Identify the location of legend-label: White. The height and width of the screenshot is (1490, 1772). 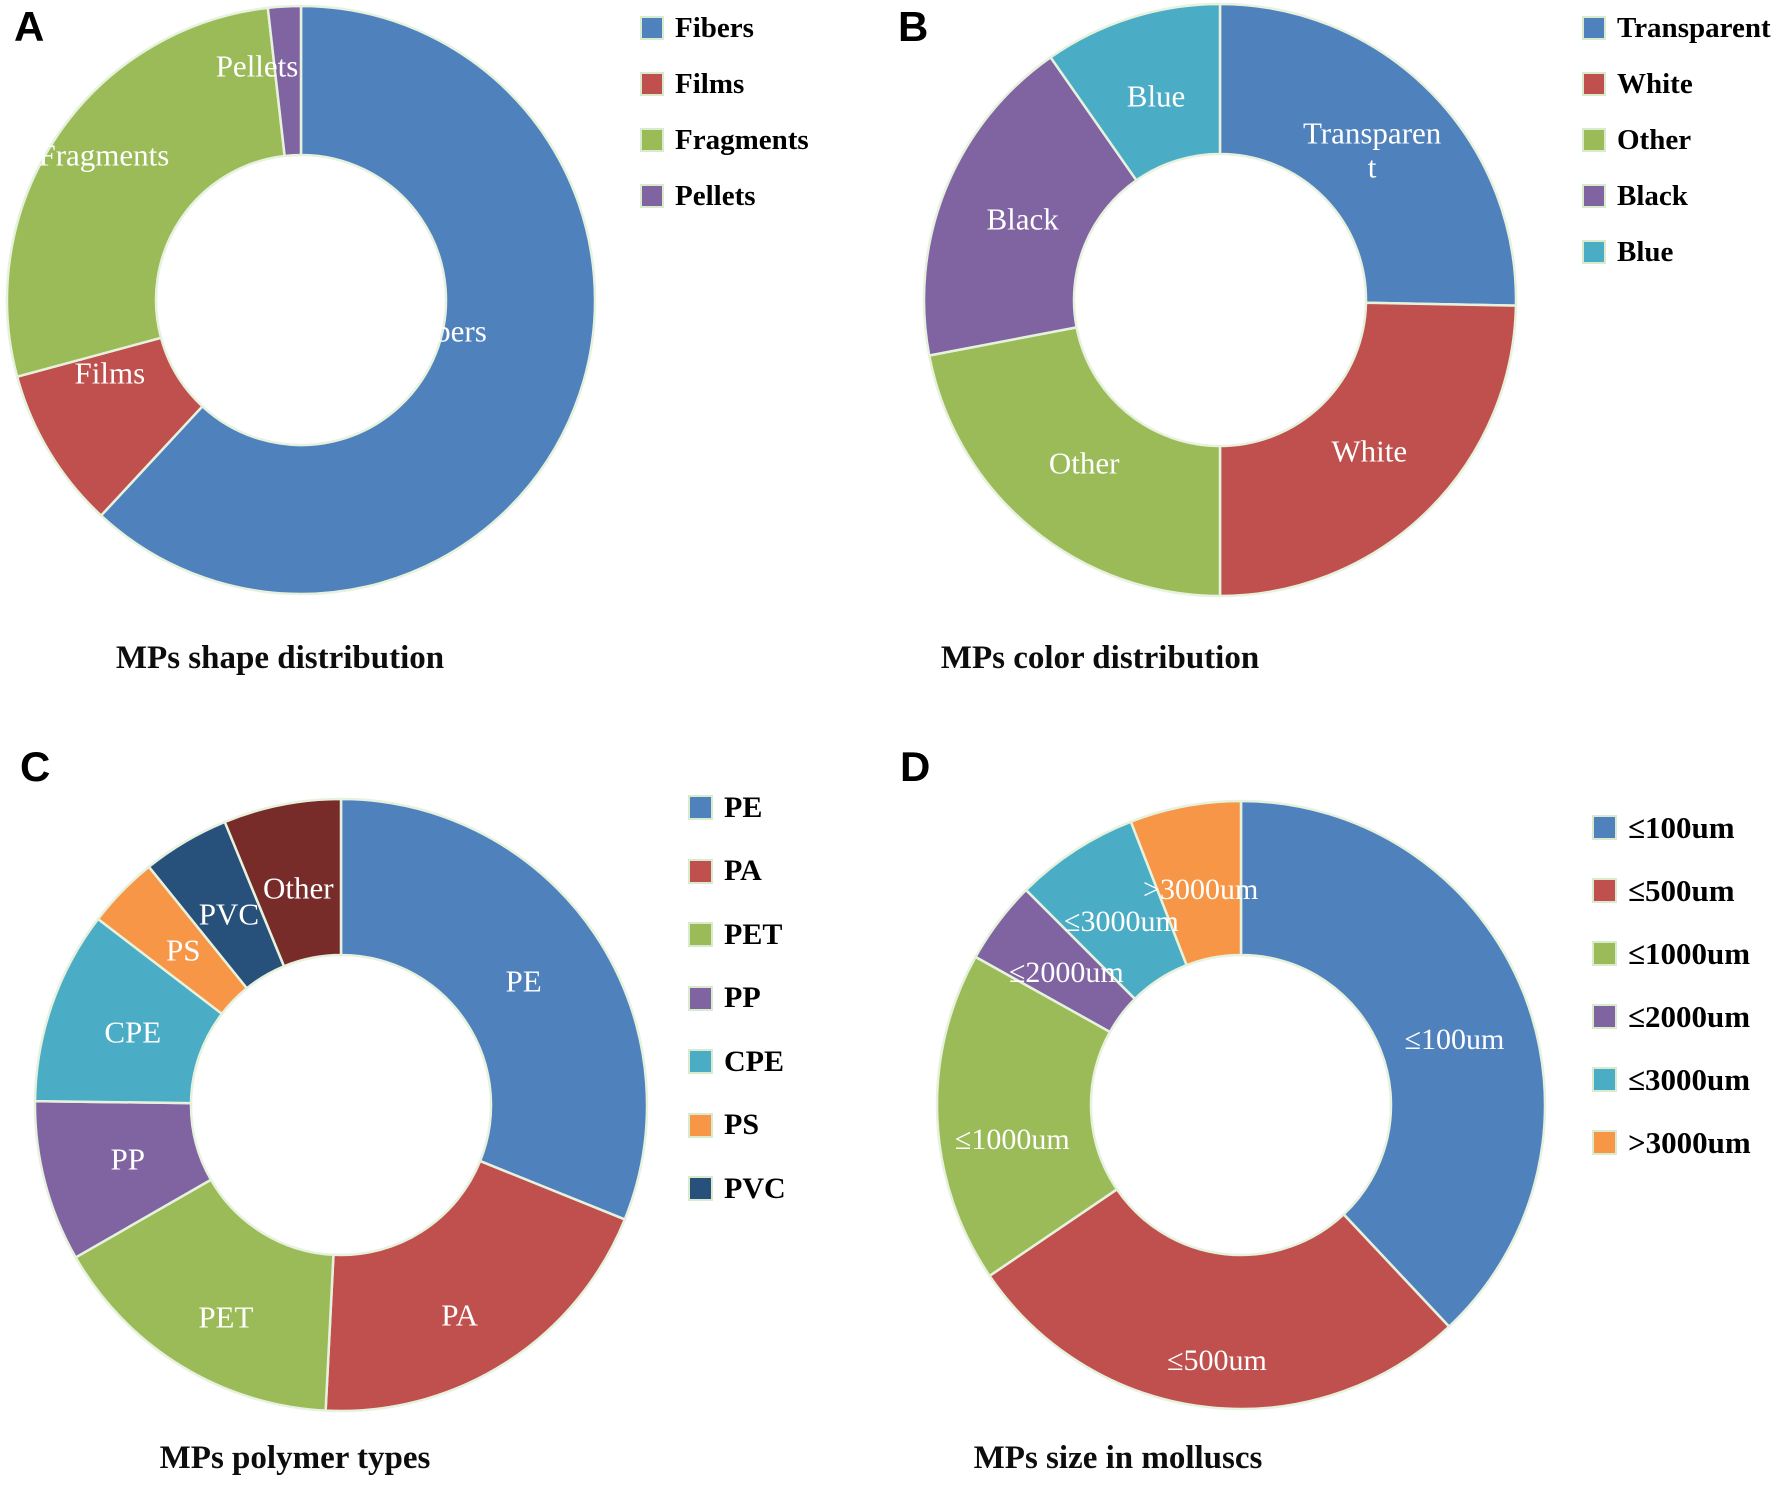
(1655, 83).